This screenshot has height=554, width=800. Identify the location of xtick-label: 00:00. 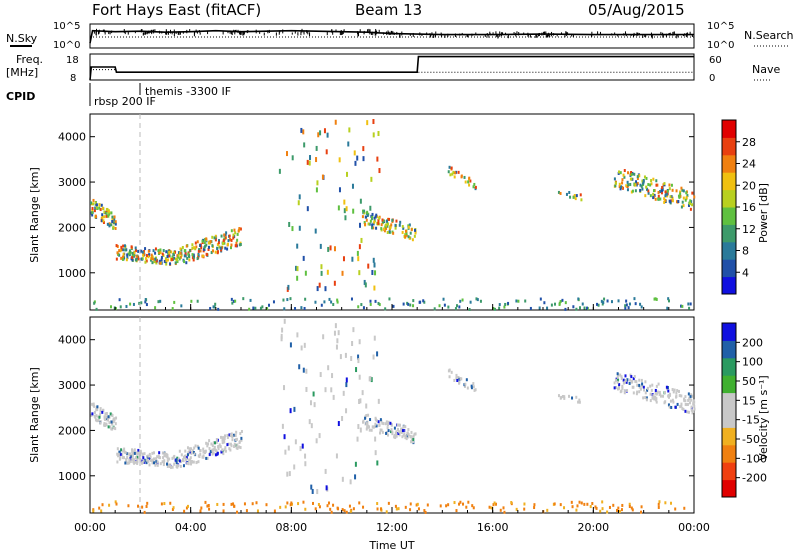
(694, 527).